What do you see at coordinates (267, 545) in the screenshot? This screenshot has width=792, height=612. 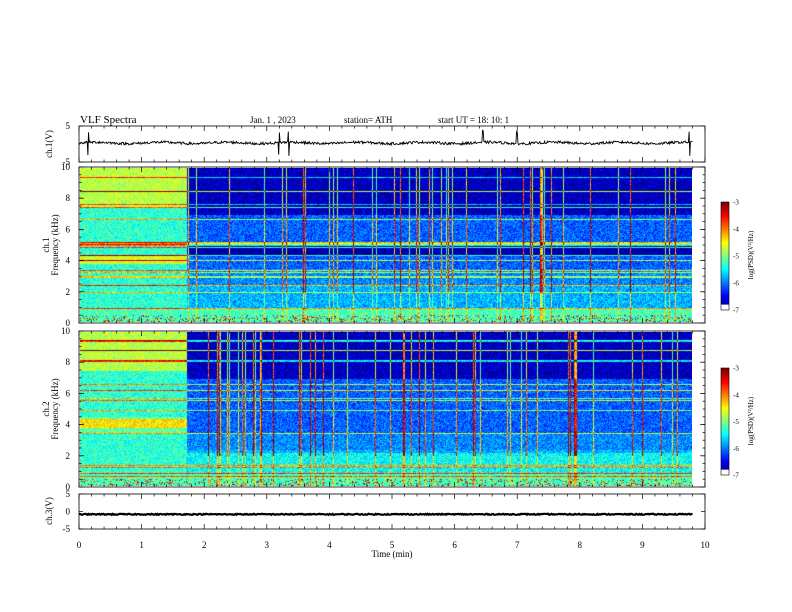 I see `x-tick-label: 3` at bounding box center [267, 545].